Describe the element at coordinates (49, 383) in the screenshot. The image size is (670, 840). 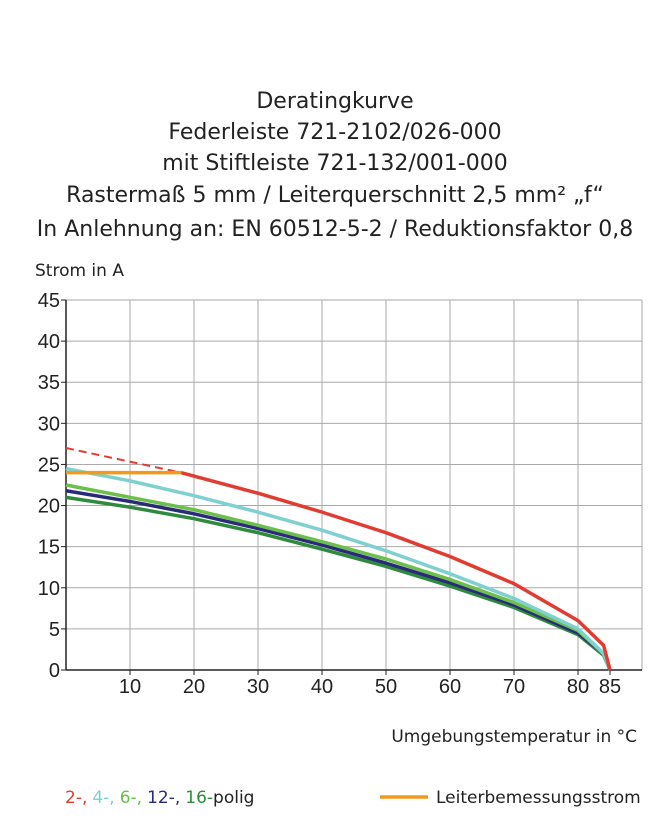
I see `y-tick-label: 35` at that location.